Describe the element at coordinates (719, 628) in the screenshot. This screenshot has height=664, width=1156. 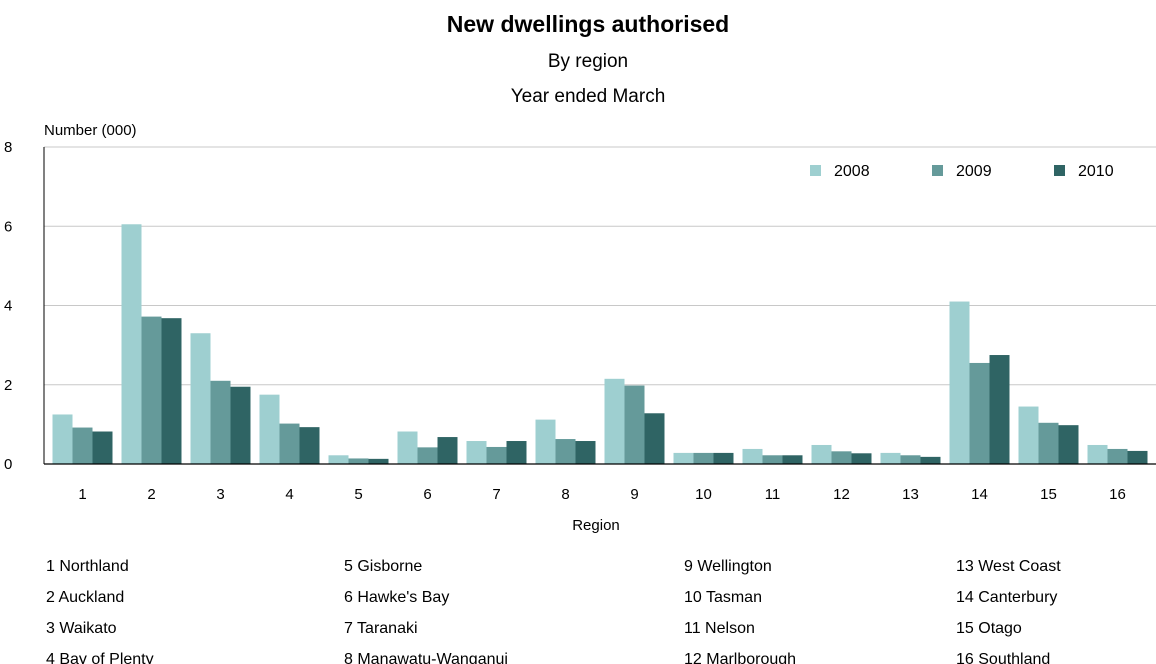
I see `region-key-item: 11 Nelson` at that location.